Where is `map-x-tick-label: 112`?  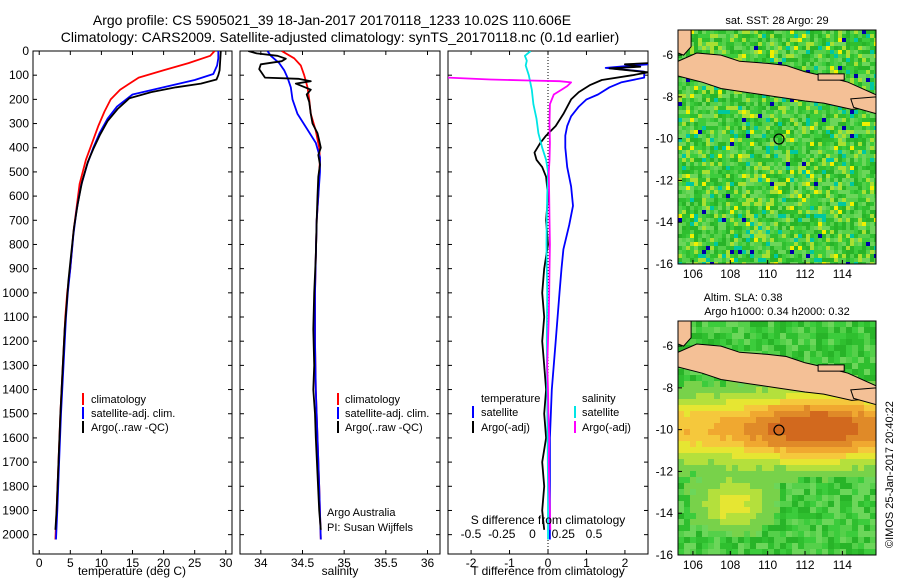
map-x-tick-label: 112 is located at coordinates (804, 274).